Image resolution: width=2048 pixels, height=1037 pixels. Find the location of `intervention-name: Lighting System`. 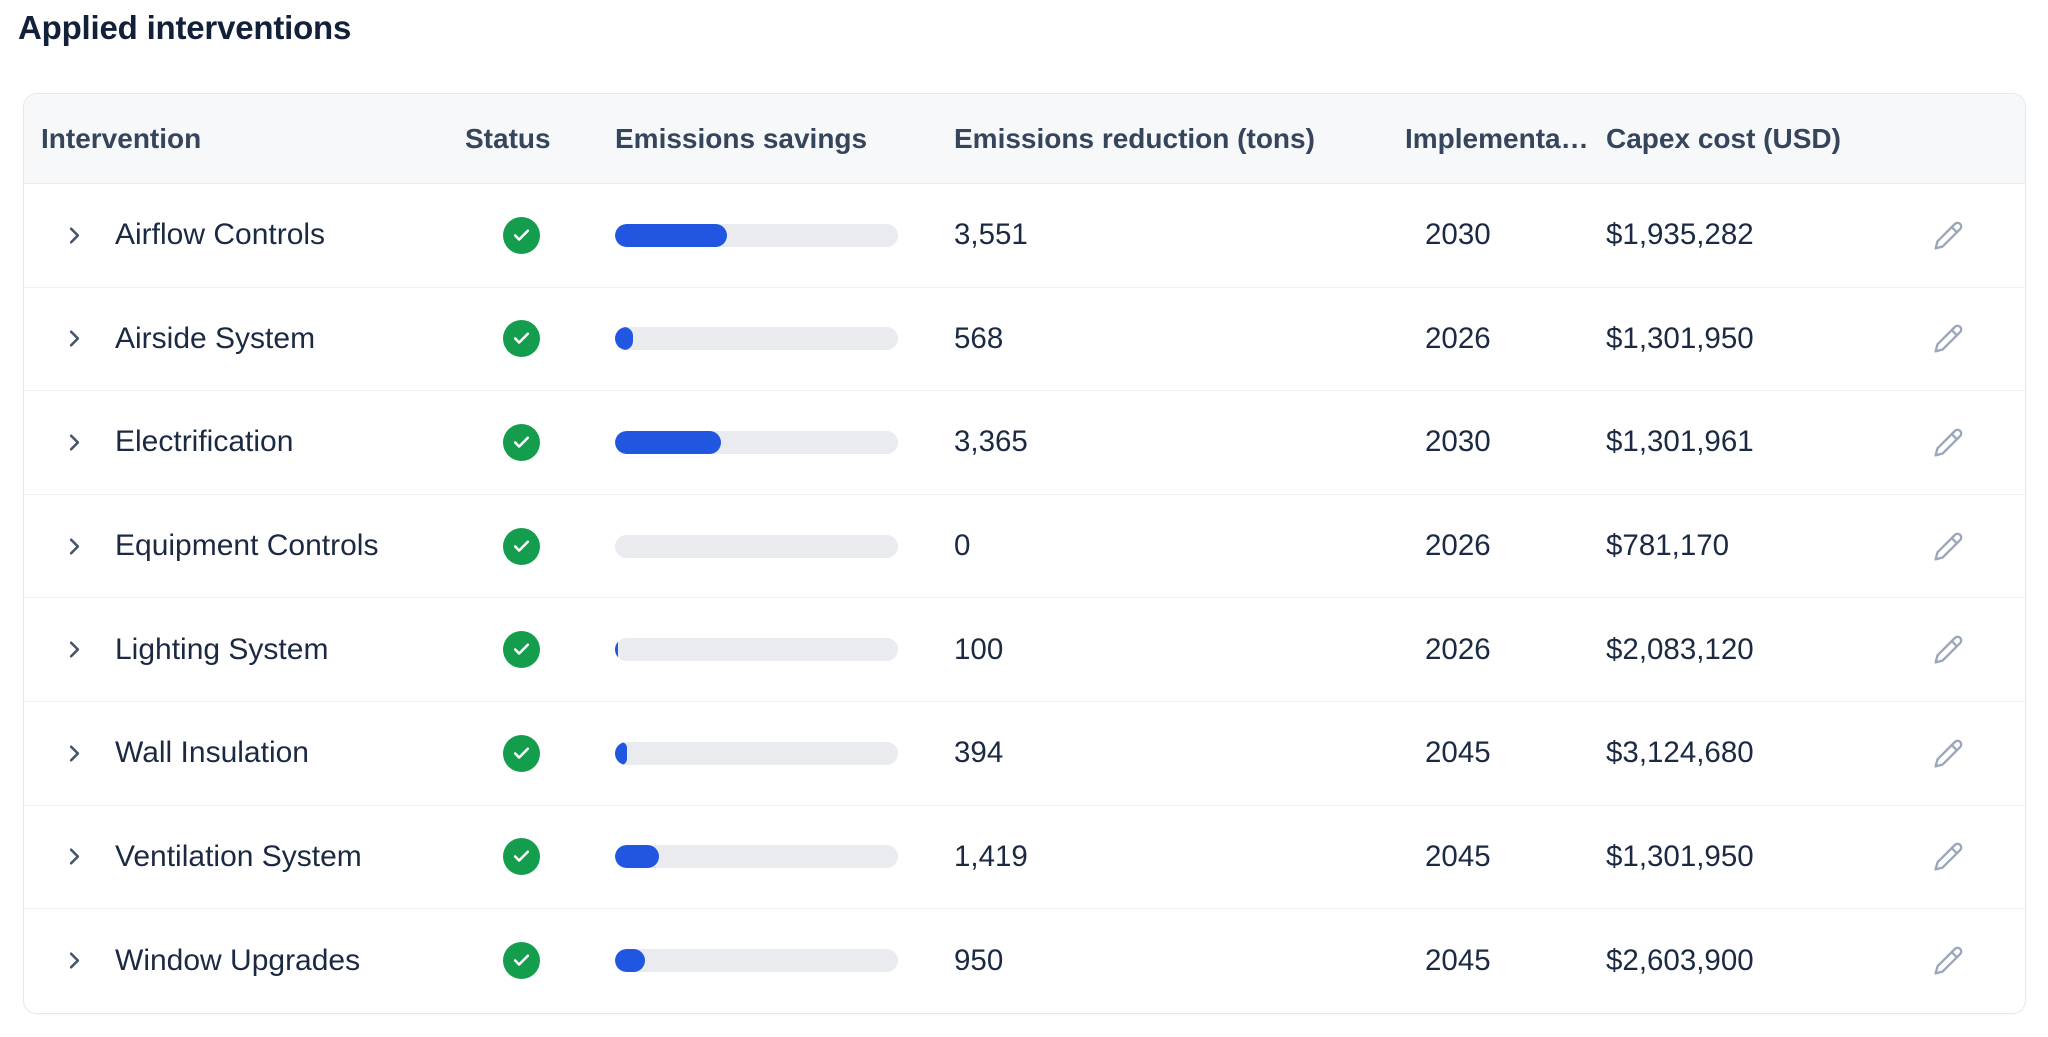

intervention-name: Lighting System is located at coordinates (222, 649).